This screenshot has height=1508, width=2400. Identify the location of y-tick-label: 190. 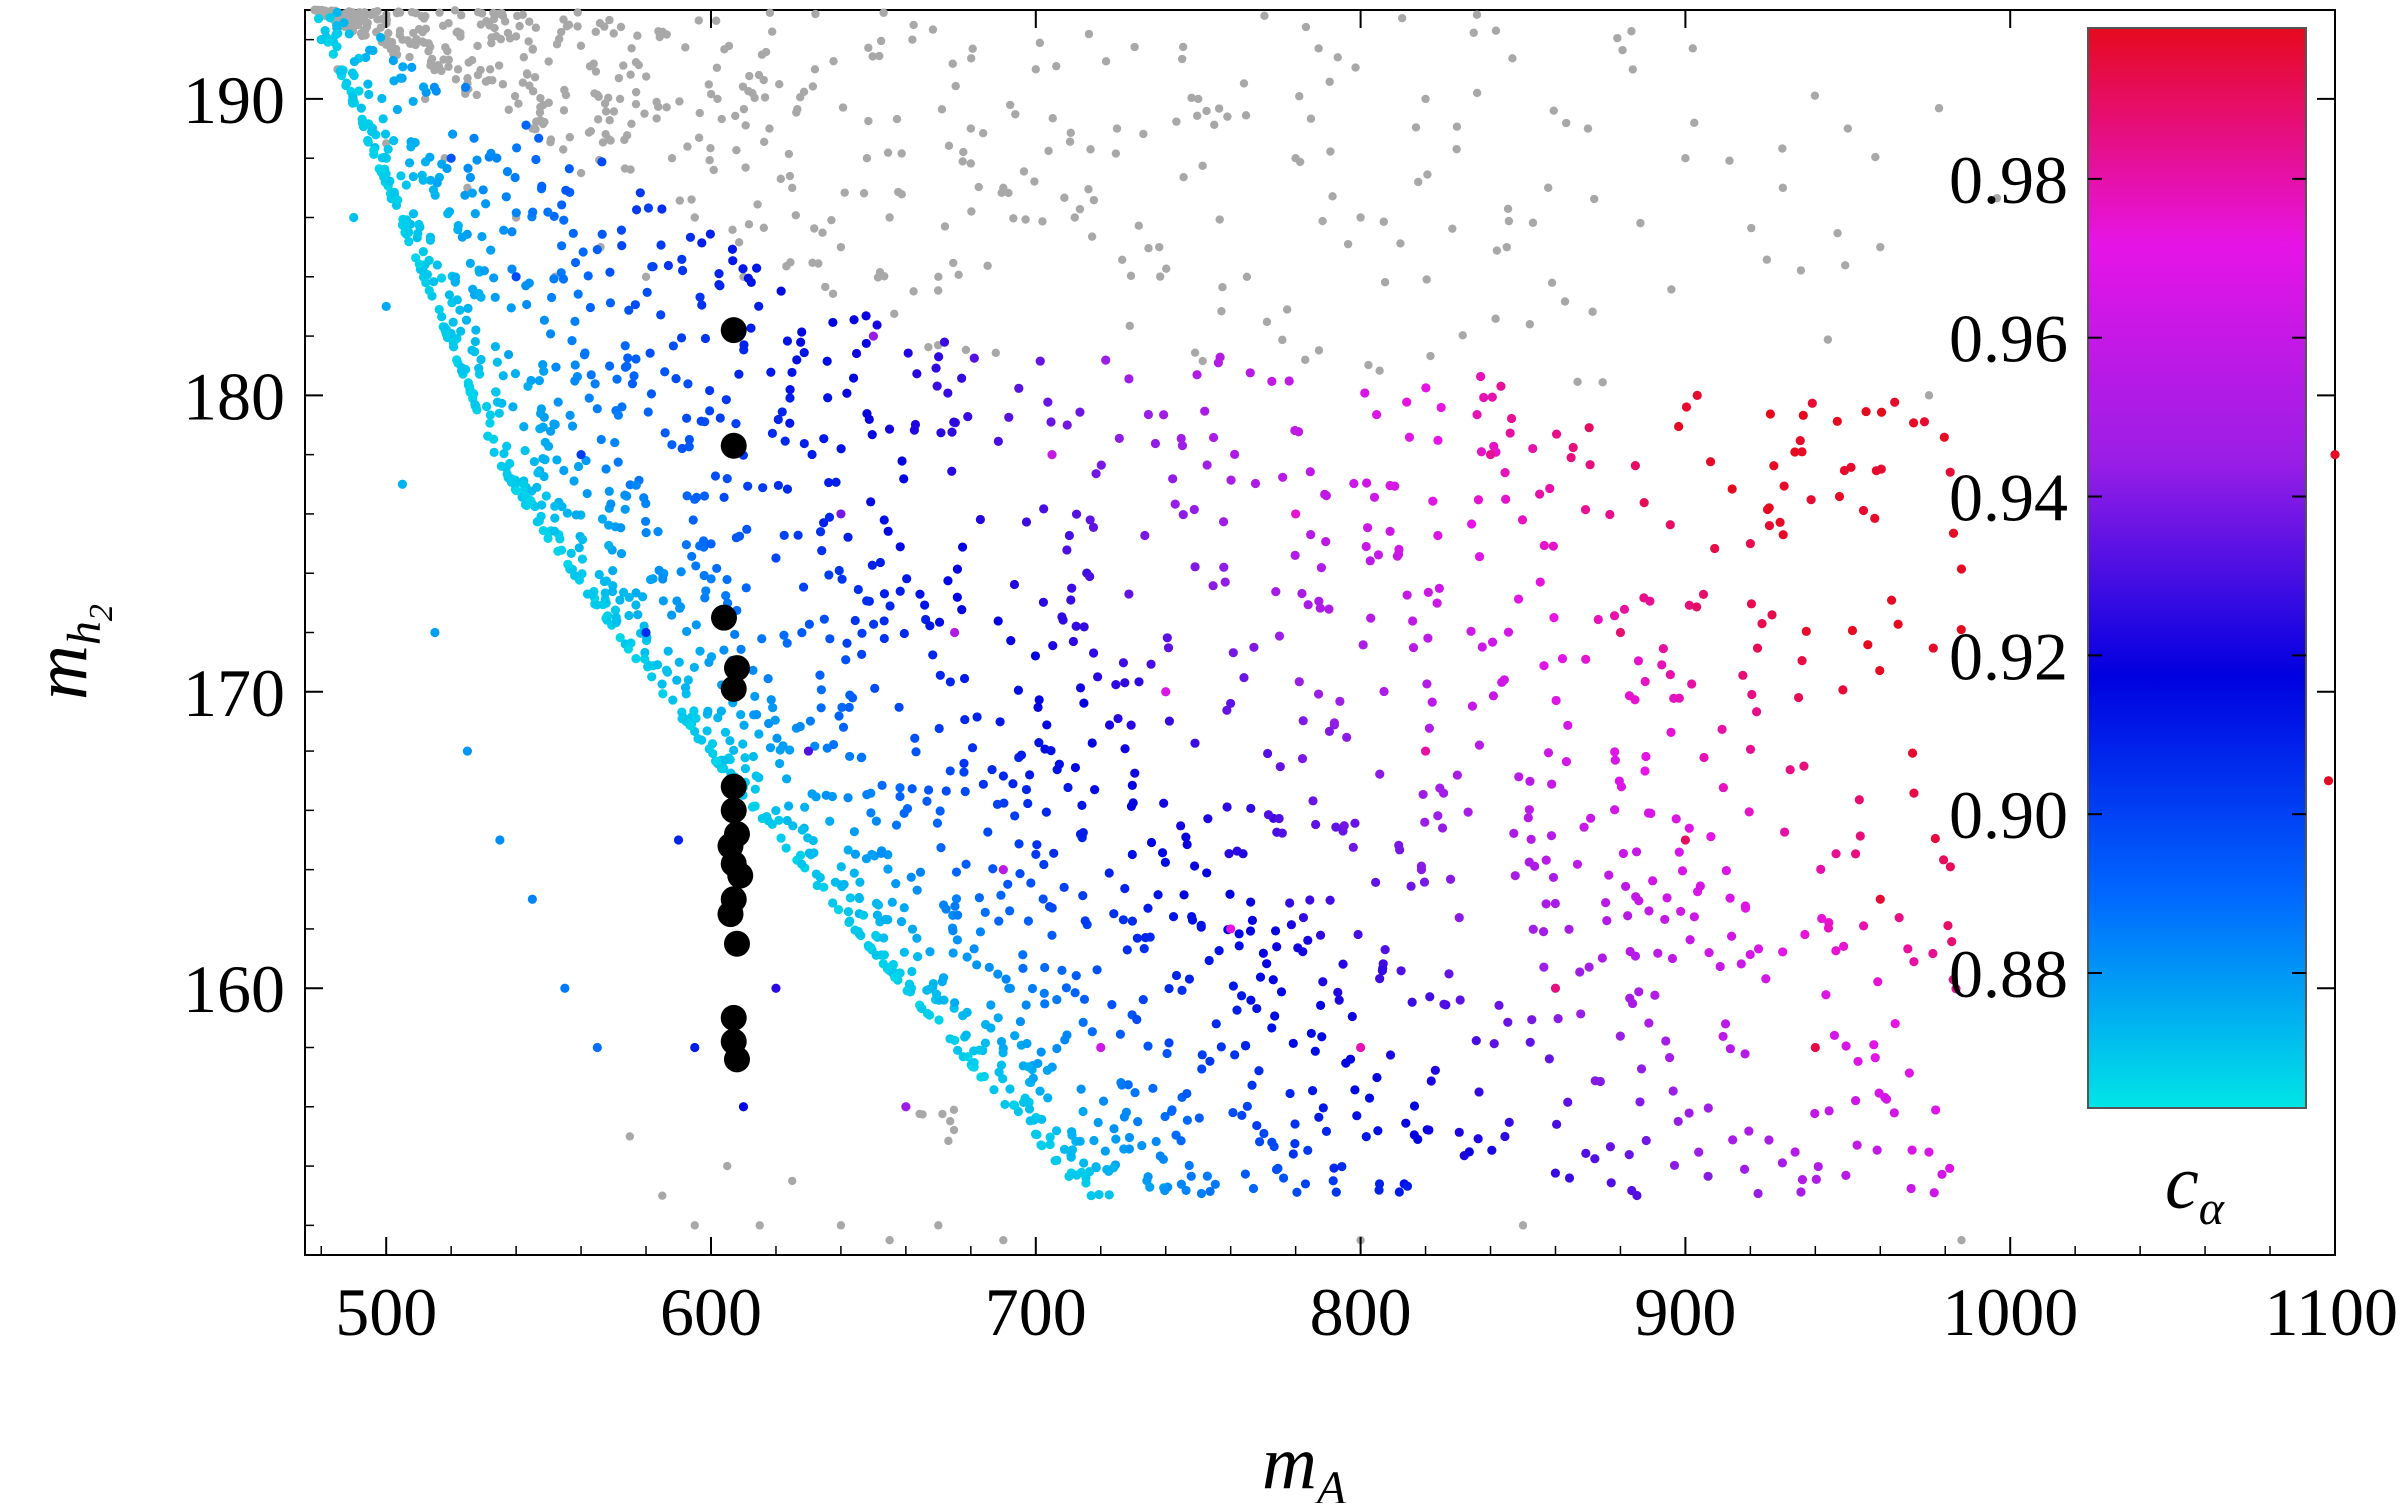
(234, 100).